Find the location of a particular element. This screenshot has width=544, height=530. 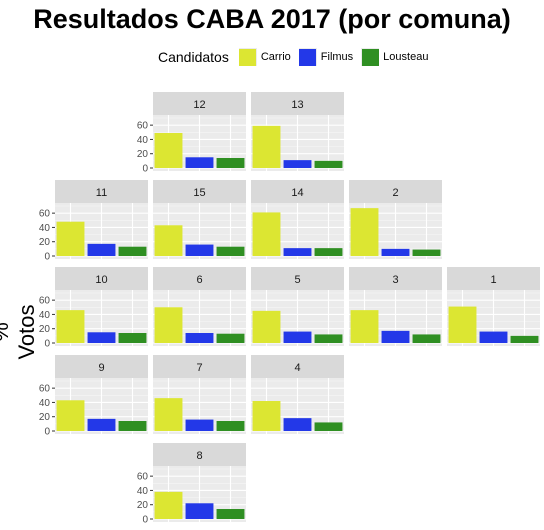

facet-strip-label: 9 is located at coordinates (101, 368).